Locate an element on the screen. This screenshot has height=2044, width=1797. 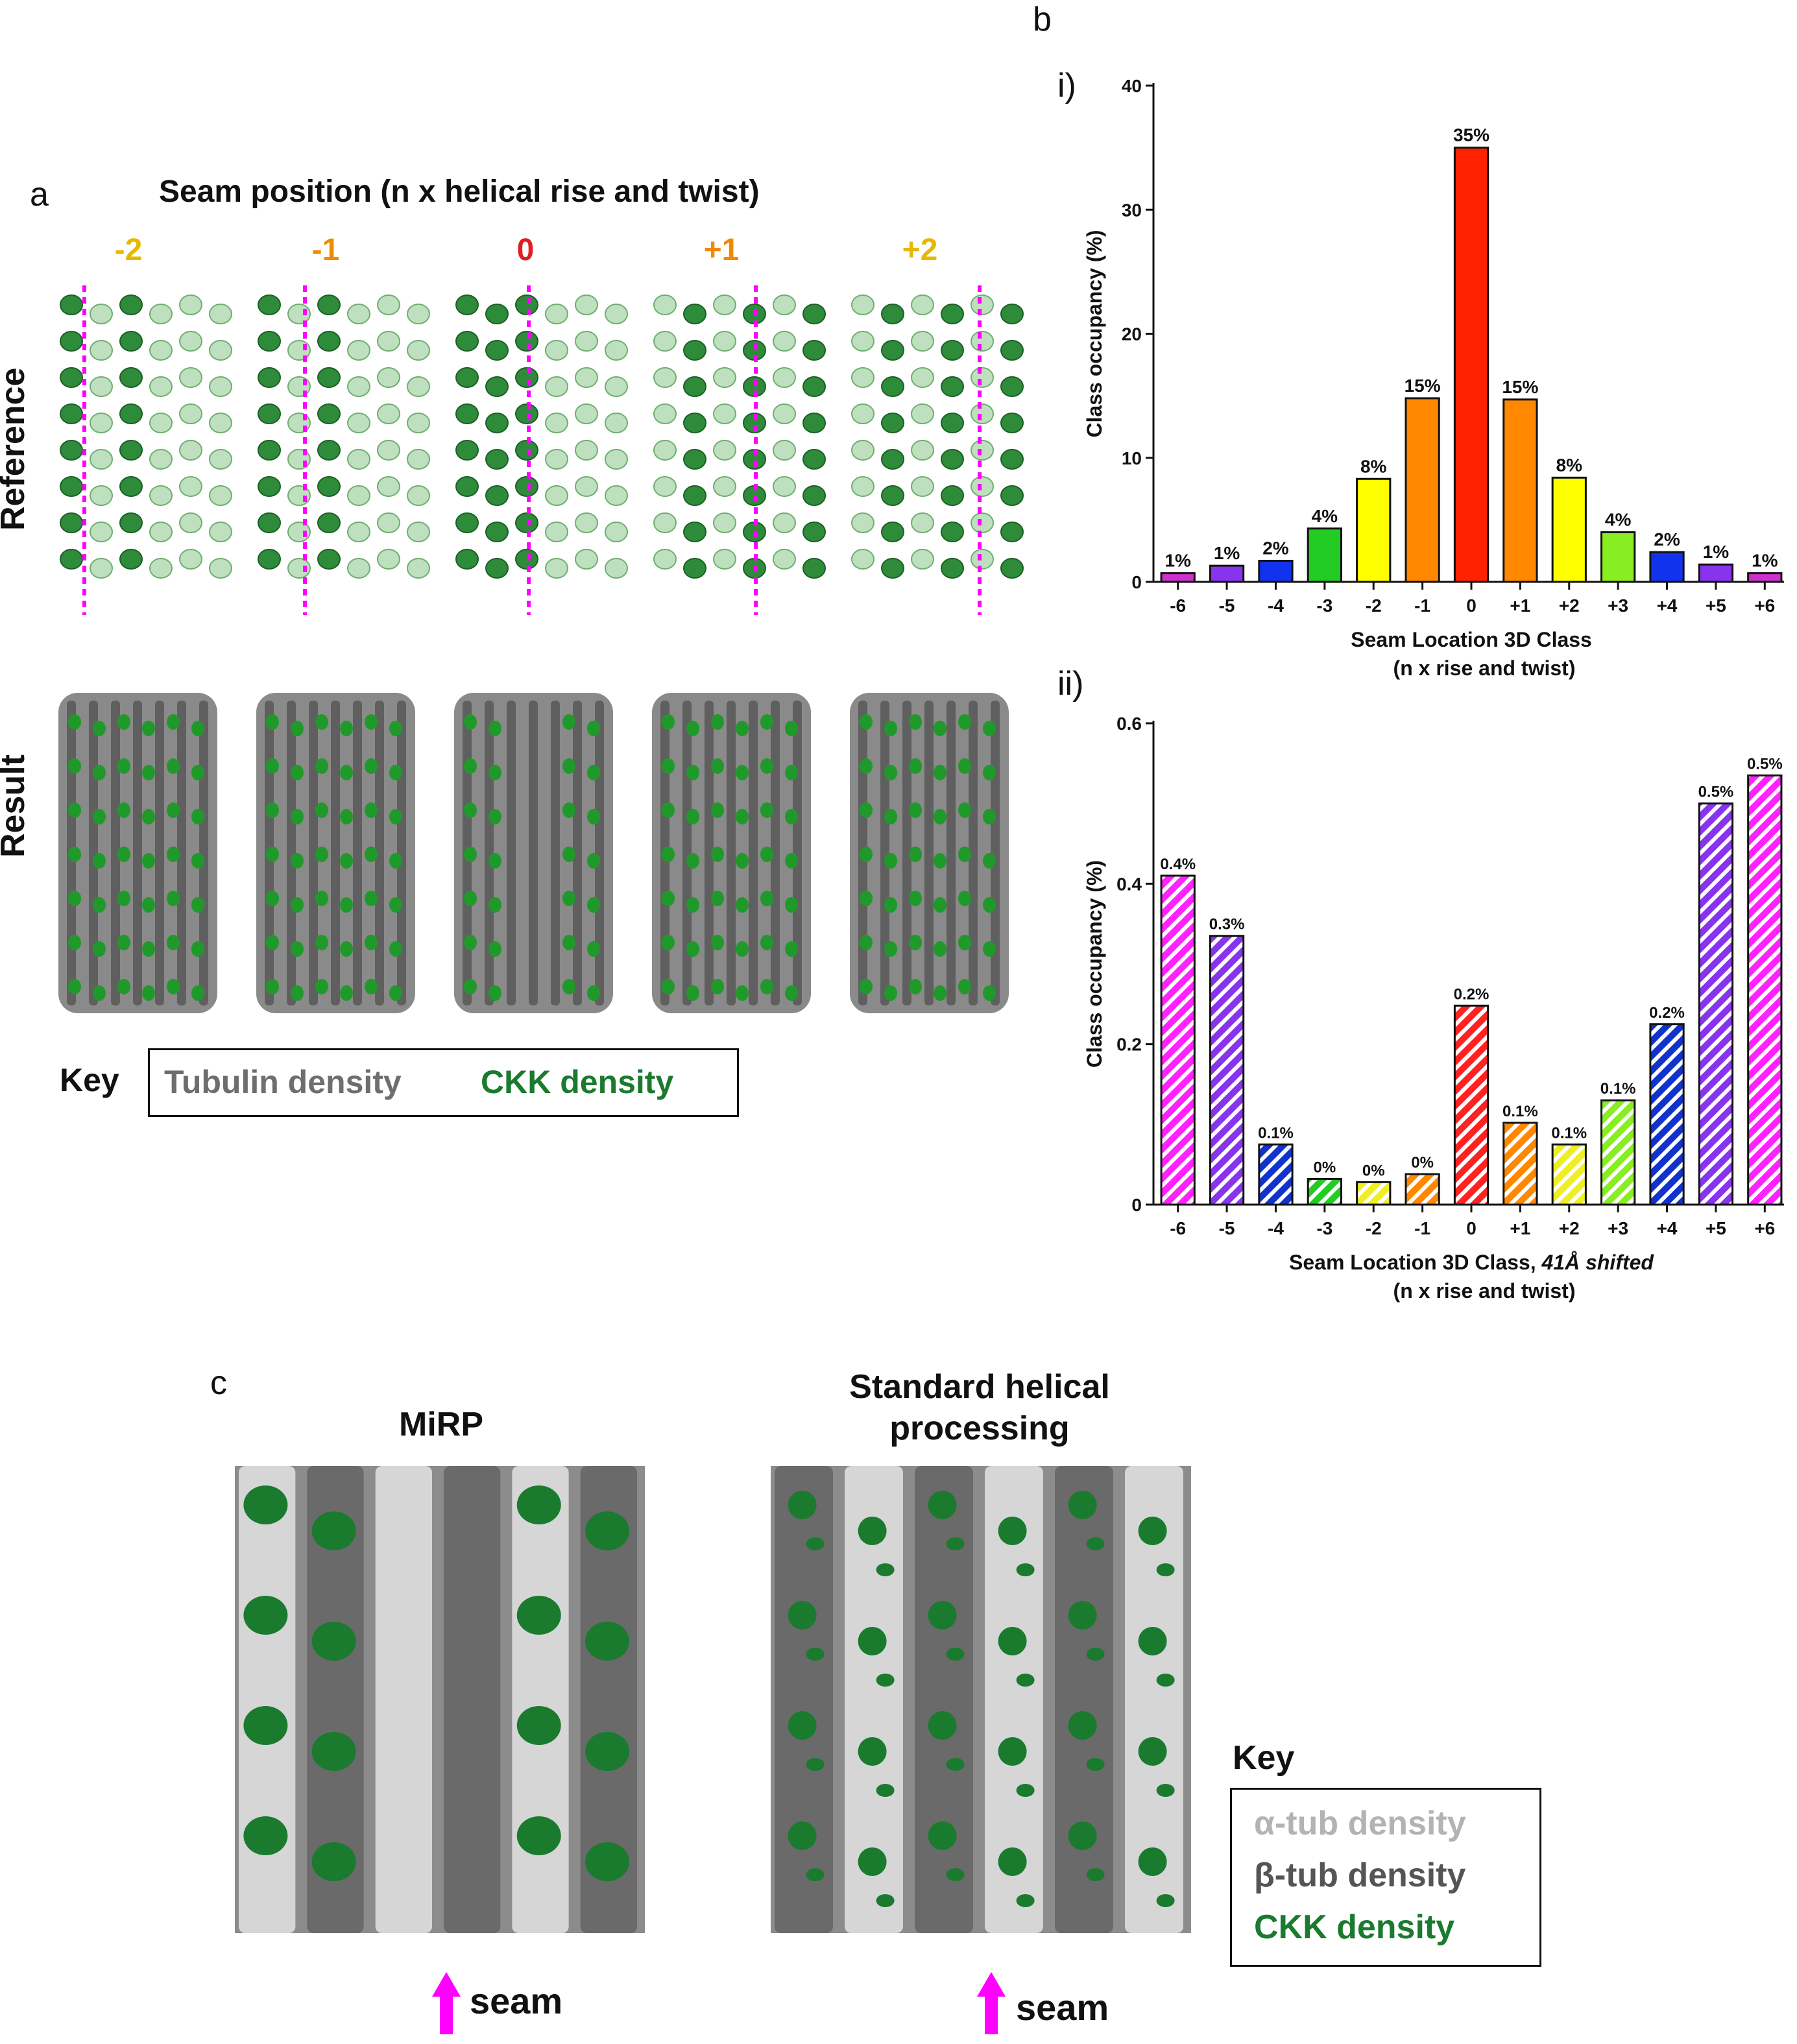
x-tick-label: +6 is located at coordinates (1764, 1228).